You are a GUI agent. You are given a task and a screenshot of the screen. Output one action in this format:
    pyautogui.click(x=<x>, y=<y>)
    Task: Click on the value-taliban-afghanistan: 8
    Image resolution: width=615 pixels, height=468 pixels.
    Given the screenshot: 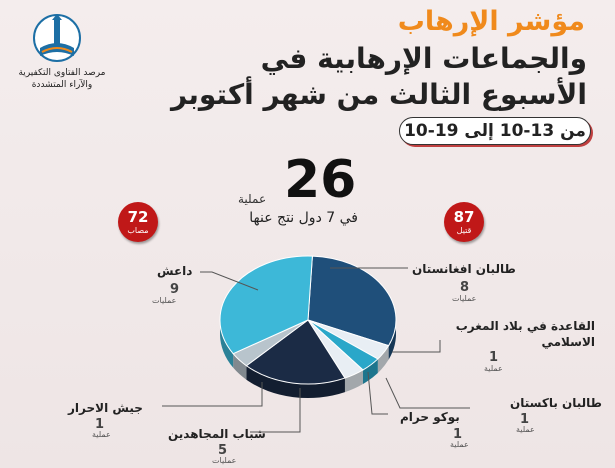 What is the action you would take?
    pyautogui.click(x=465, y=287)
    